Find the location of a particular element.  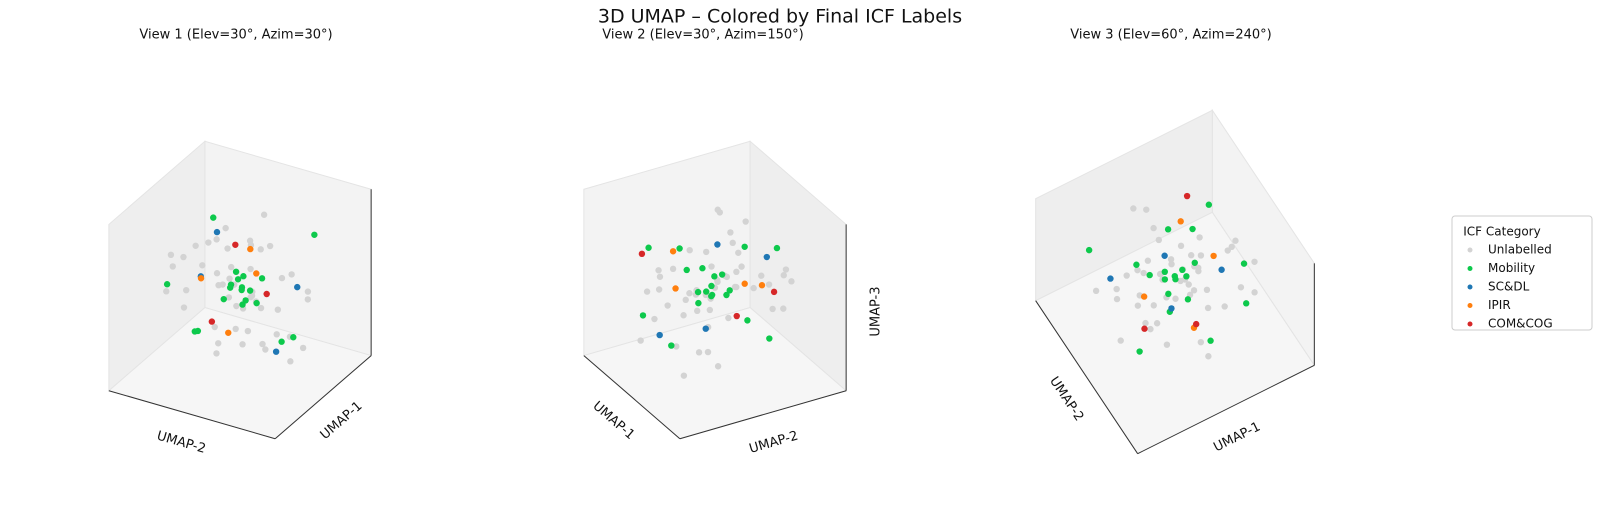

view-title: View 3 (Elev=60°, Azim=240°) is located at coordinates (1170, 35).